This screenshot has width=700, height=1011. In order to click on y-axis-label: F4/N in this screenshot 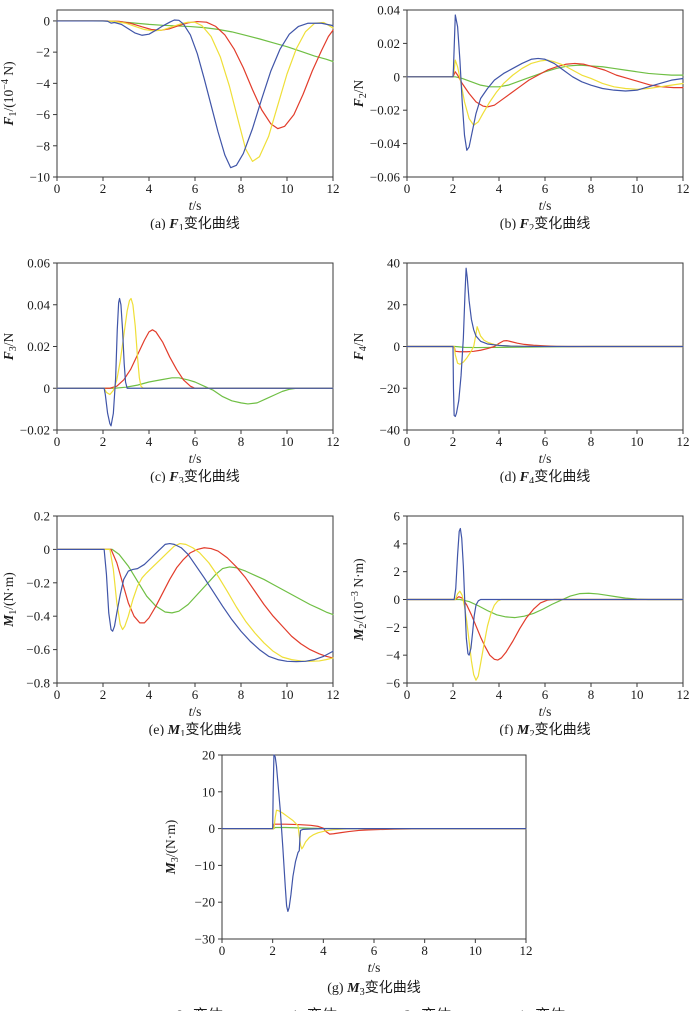, I will do `click(360, 346)`.